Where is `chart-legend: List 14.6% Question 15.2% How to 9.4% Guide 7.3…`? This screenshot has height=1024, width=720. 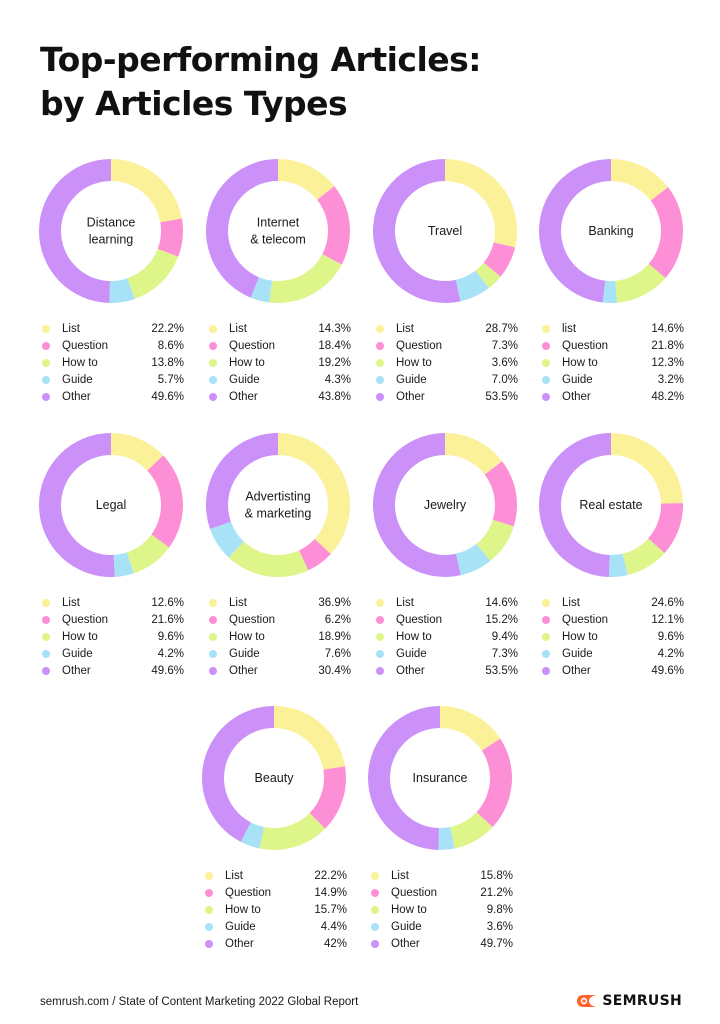
chart-legend: List 14.6% Question 15.2% How to 9.4% Guide 7.3… is located at coordinates (445, 636).